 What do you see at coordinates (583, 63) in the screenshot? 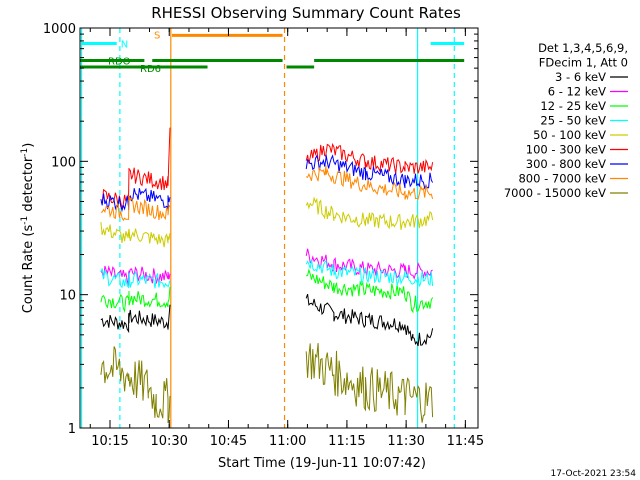
I see `legend-header: FDecim 1, Att 0` at bounding box center [583, 63].